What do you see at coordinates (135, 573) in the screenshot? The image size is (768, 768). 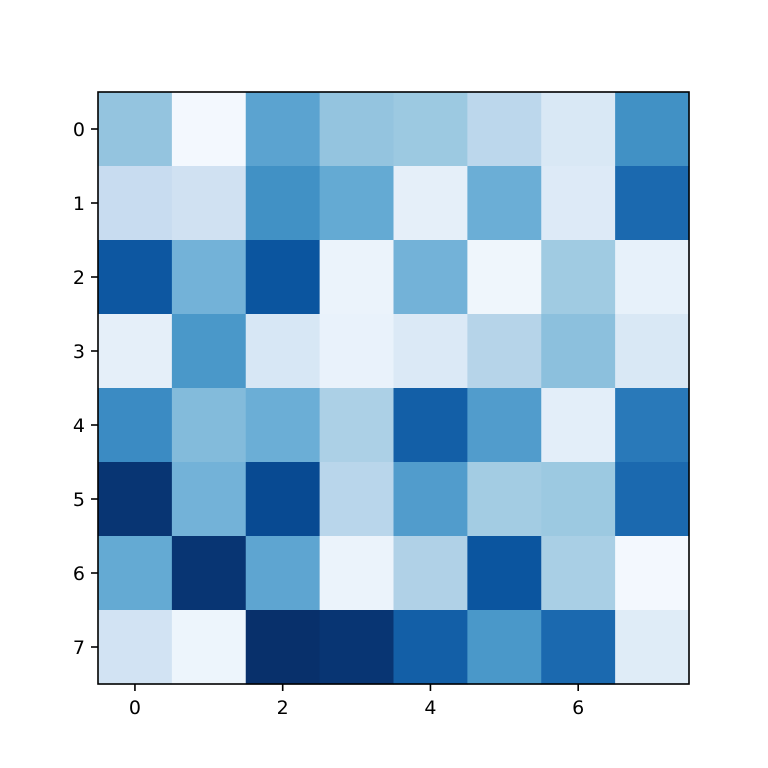 I see `heatmap-cell-r6-c0` at bounding box center [135, 573].